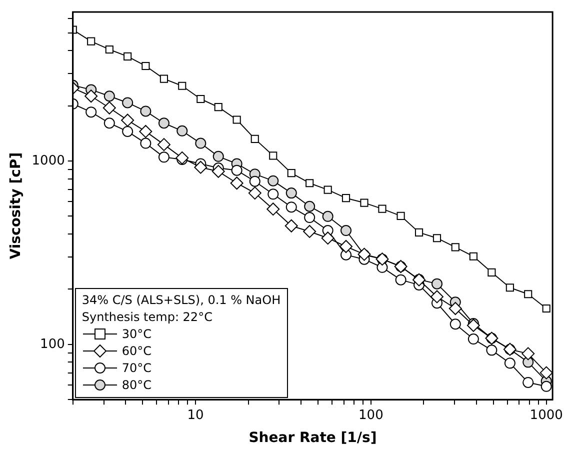  What do you see at coordinates (137, 368) in the screenshot?
I see `legend-label: 70°C` at bounding box center [137, 368].